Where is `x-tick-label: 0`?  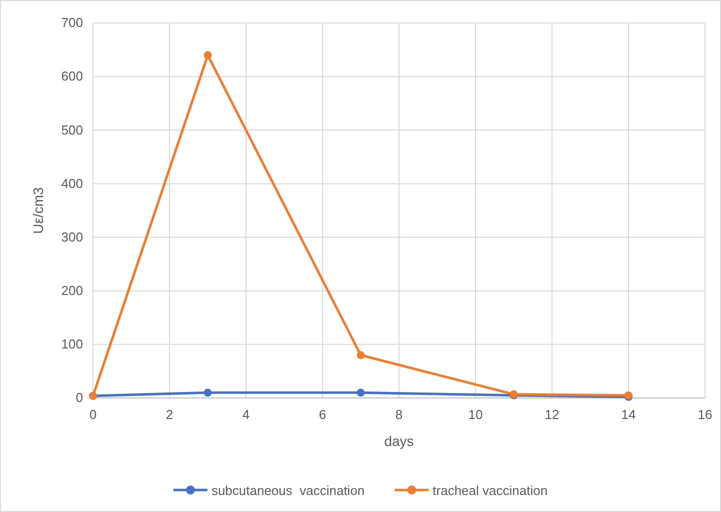
x-tick-label: 0 is located at coordinates (93, 414).